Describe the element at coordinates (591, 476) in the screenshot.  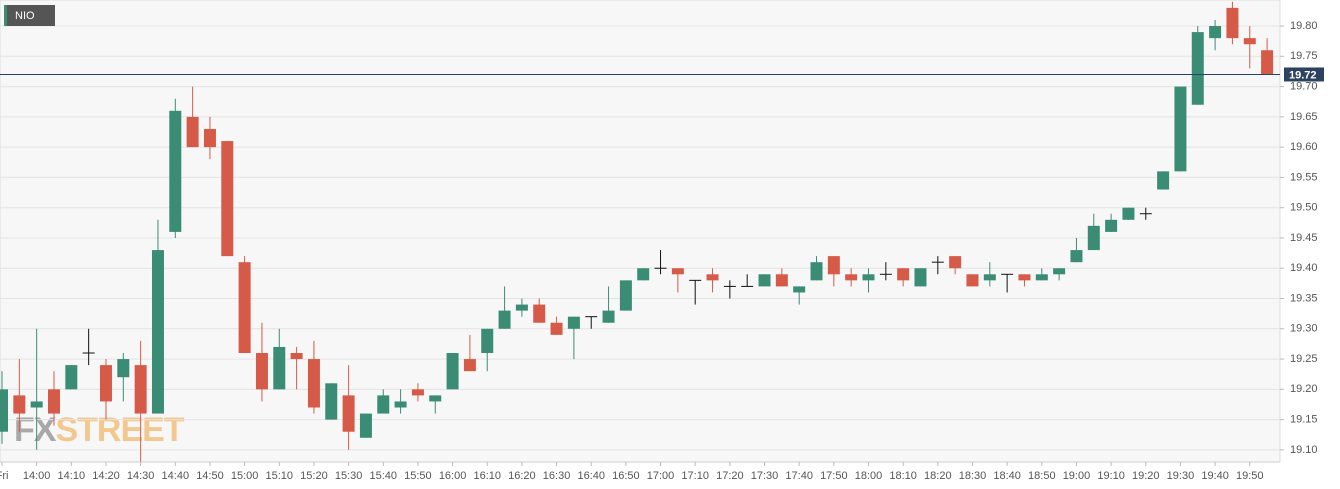
I see `x-tick-label: 16:40` at that location.